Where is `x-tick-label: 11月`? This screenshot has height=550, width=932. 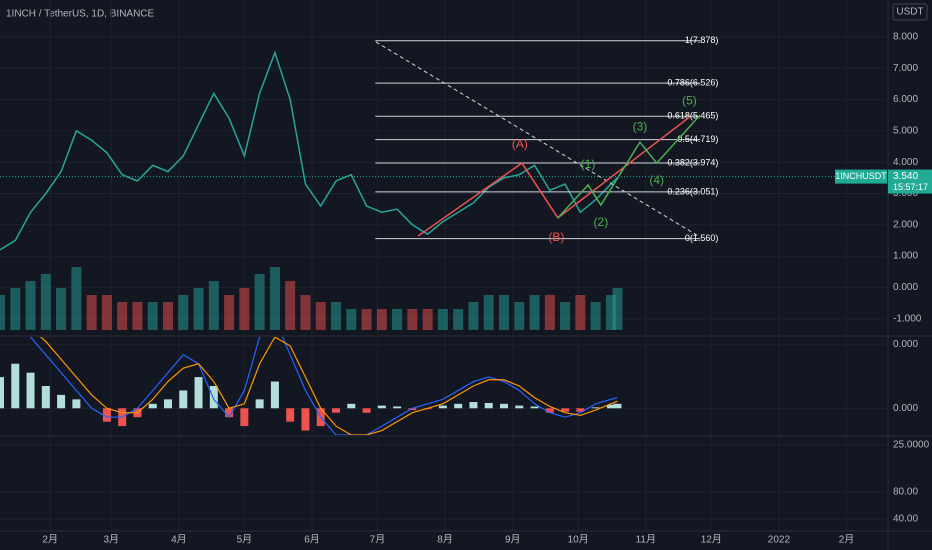 x-tick-label: 11月 is located at coordinates (646, 540).